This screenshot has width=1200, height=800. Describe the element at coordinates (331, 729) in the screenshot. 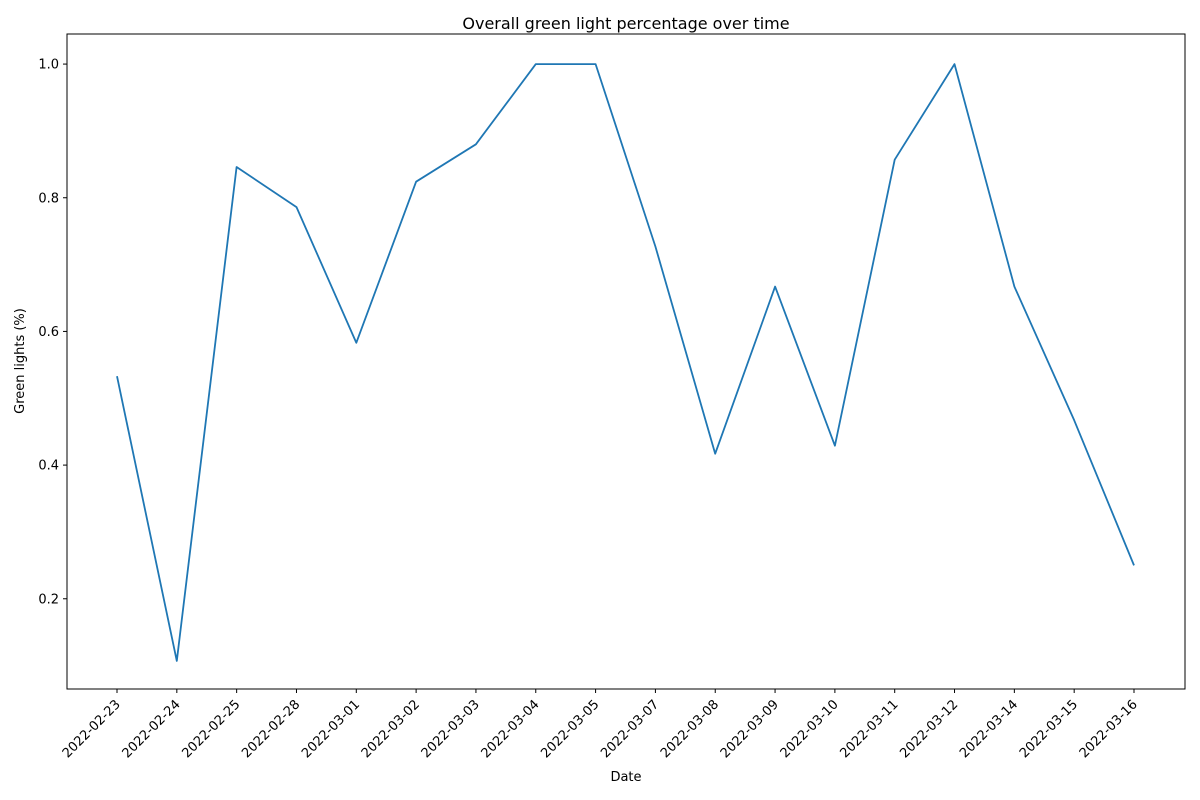

I see `x-tick-label: 2022-03-01` at that location.